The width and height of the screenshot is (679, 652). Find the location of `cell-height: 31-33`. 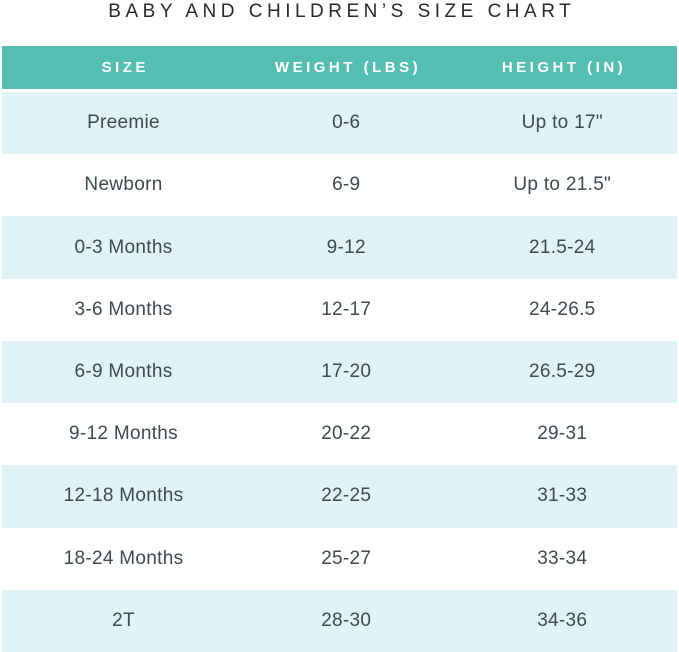

cell-height: 31-33 is located at coordinates (562, 496).